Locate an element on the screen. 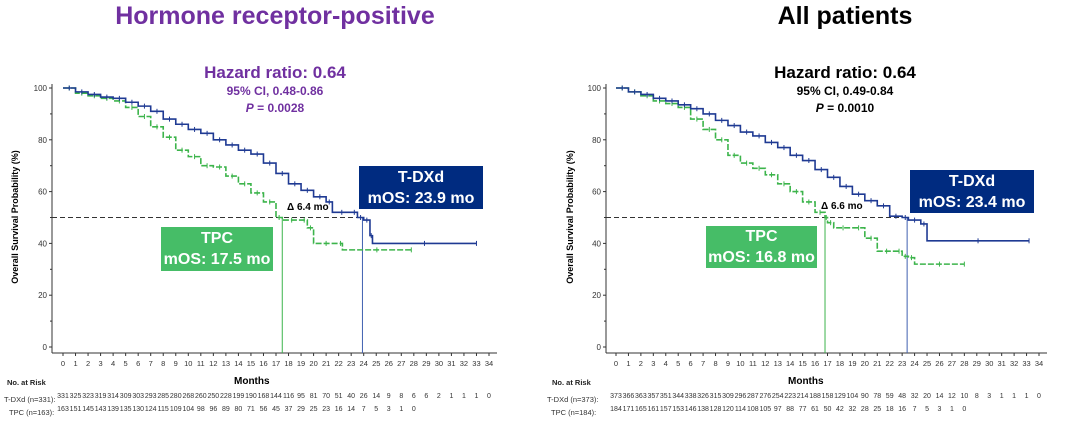 The image size is (1080, 429). x-tick-label: 10 is located at coordinates (740, 363).